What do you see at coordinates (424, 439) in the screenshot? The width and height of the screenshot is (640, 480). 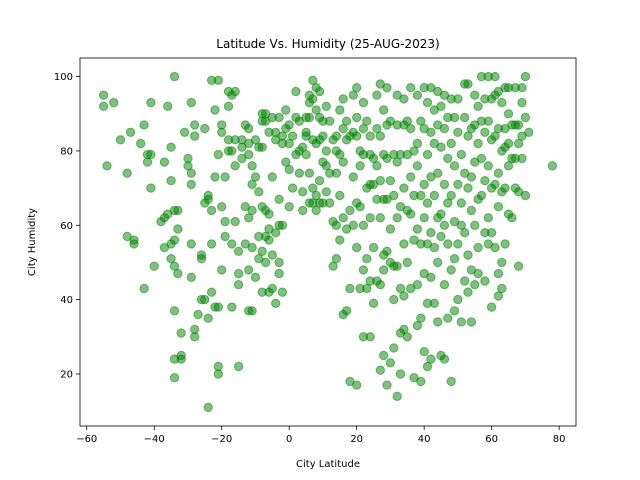 I see `x-tick-label: 40` at bounding box center [424, 439].